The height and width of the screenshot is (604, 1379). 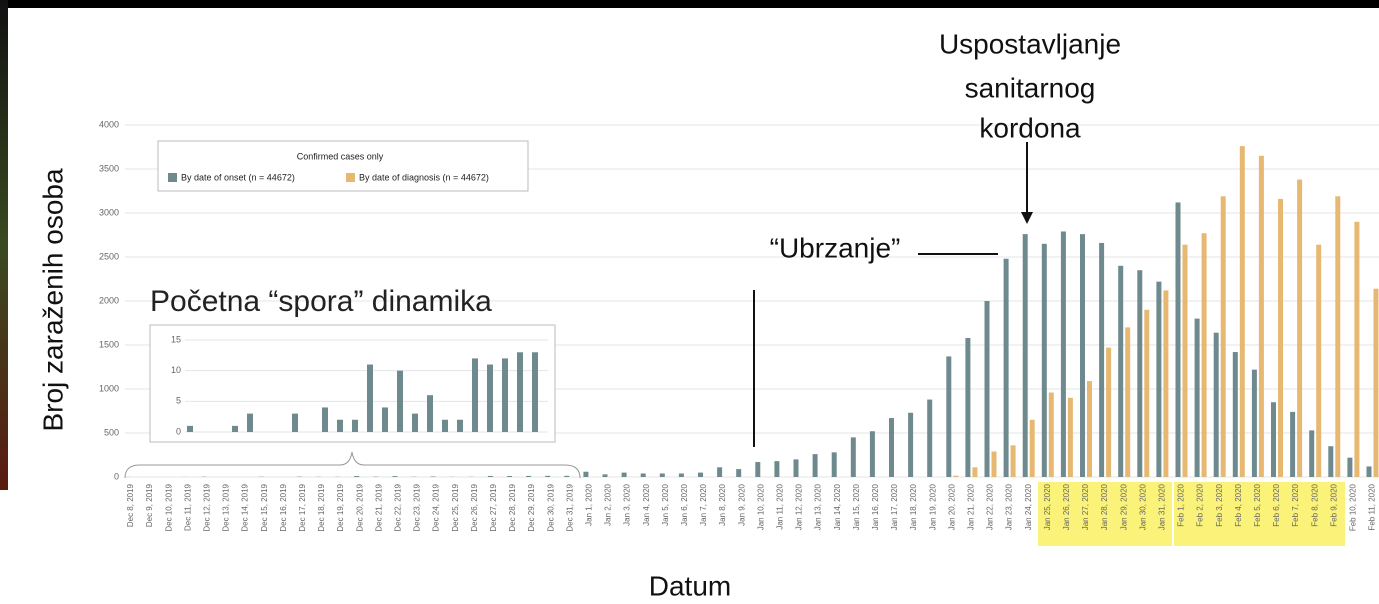 What do you see at coordinates (321, 507) in the screenshot?
I see `x-tick-label: Dec 18, 2019` at bounding box center [321, 507].